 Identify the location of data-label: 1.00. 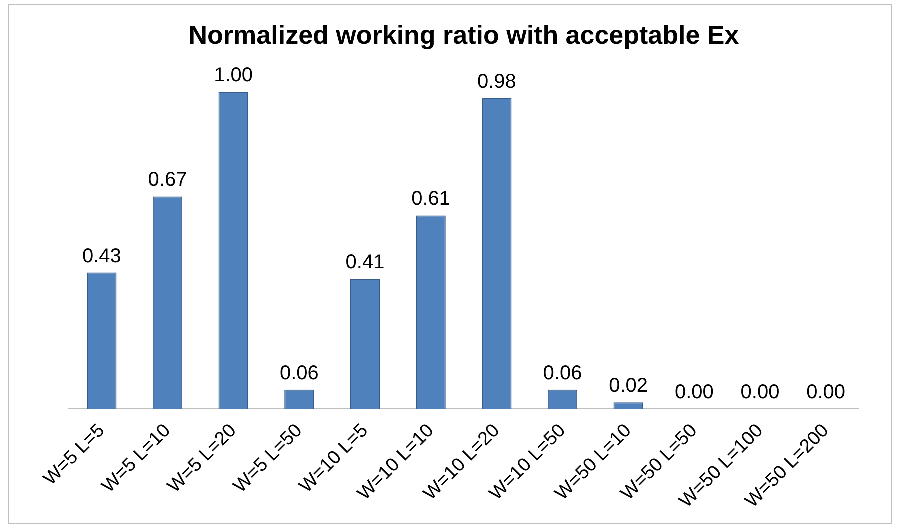
(234, 75).